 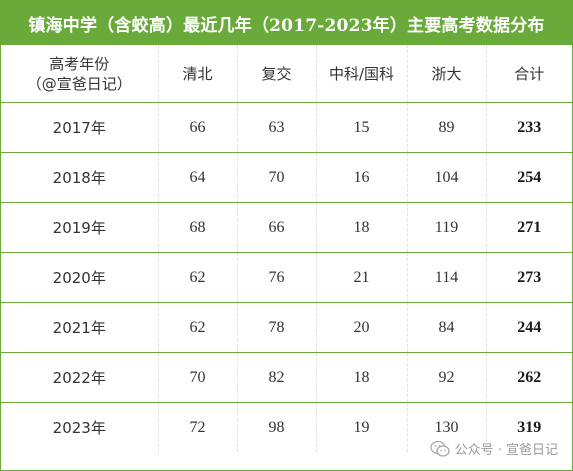 I want to click on header-zheda: 浙大, so click(x=447, y=74).